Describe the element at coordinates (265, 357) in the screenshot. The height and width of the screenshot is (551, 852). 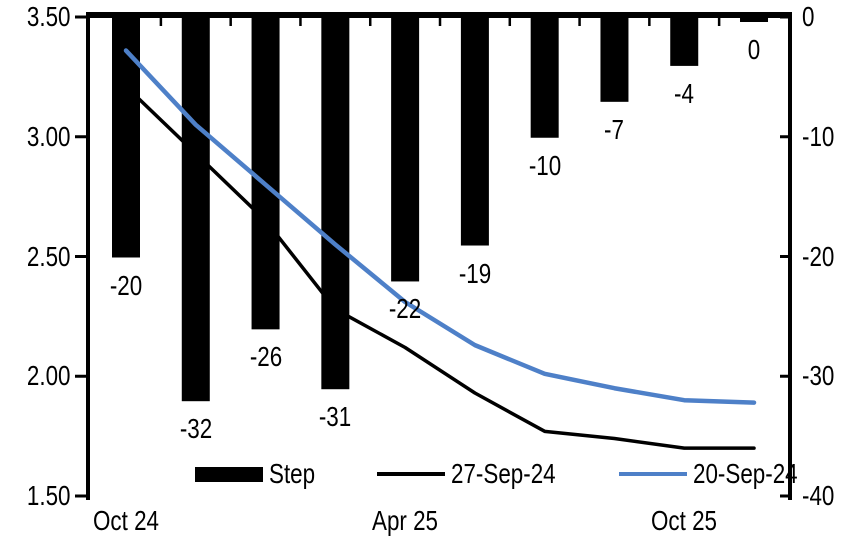
I see `bar-data-label: -26` at that location.